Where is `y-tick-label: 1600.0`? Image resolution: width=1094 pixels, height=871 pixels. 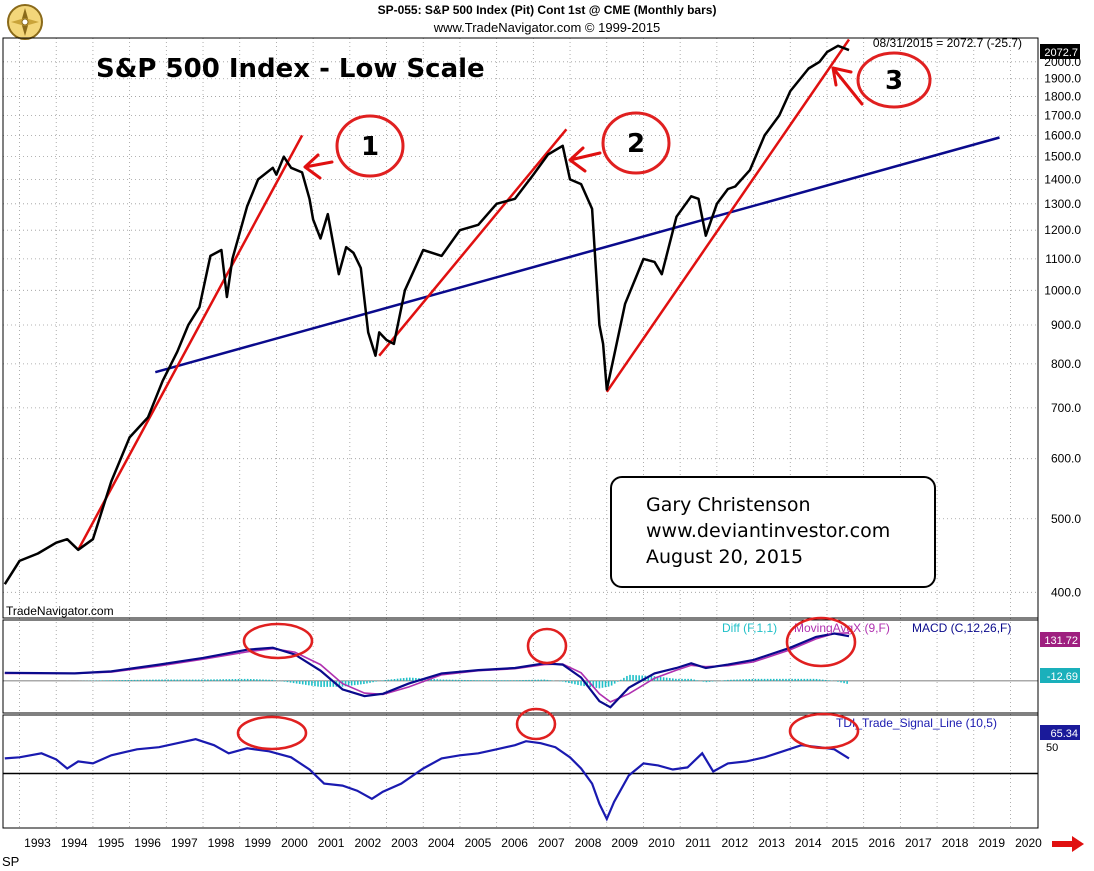 y-tick-label: 1600.0 is located at coordinates (1062, 135).